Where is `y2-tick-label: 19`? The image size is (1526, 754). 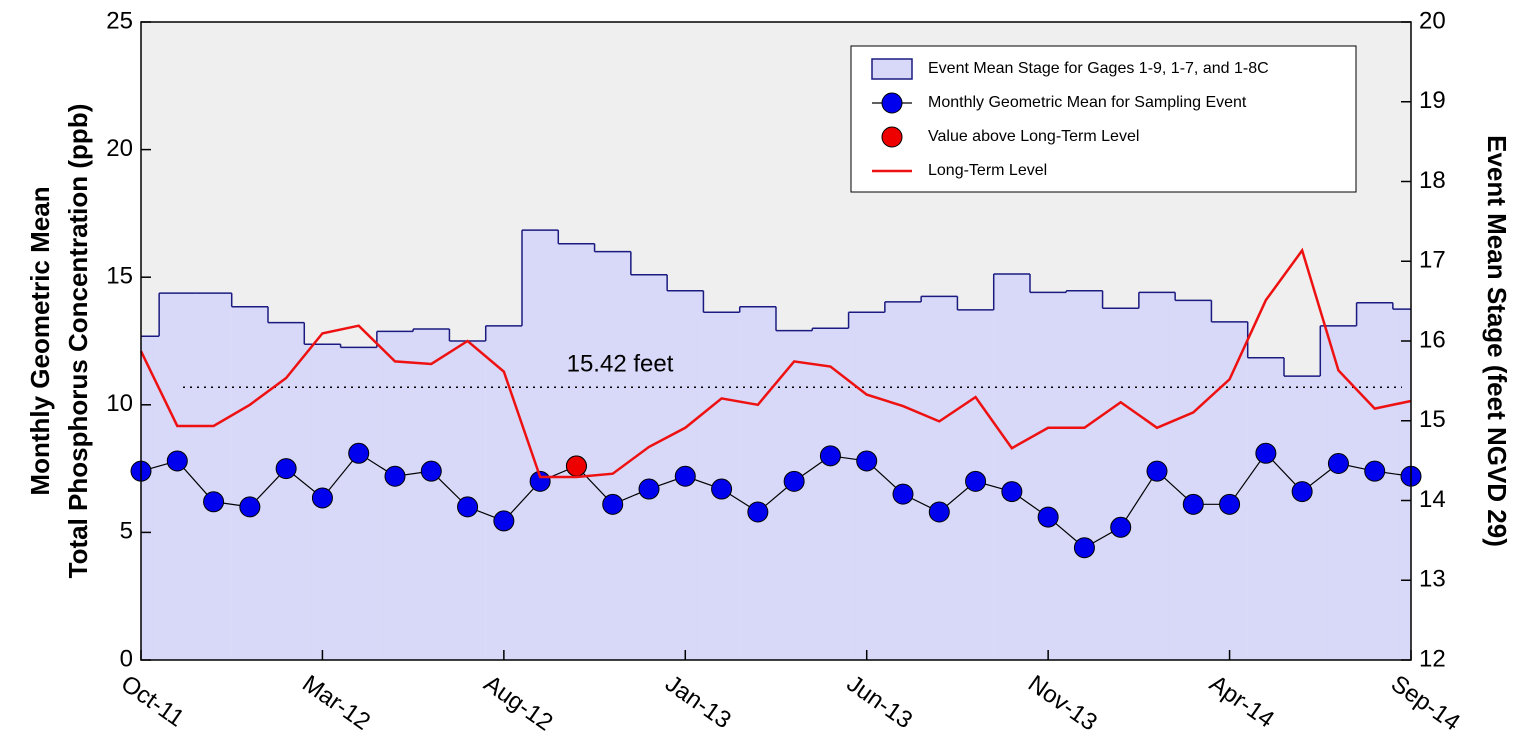
y2-tick-label: 19 is located at coordinates (1432, 100).